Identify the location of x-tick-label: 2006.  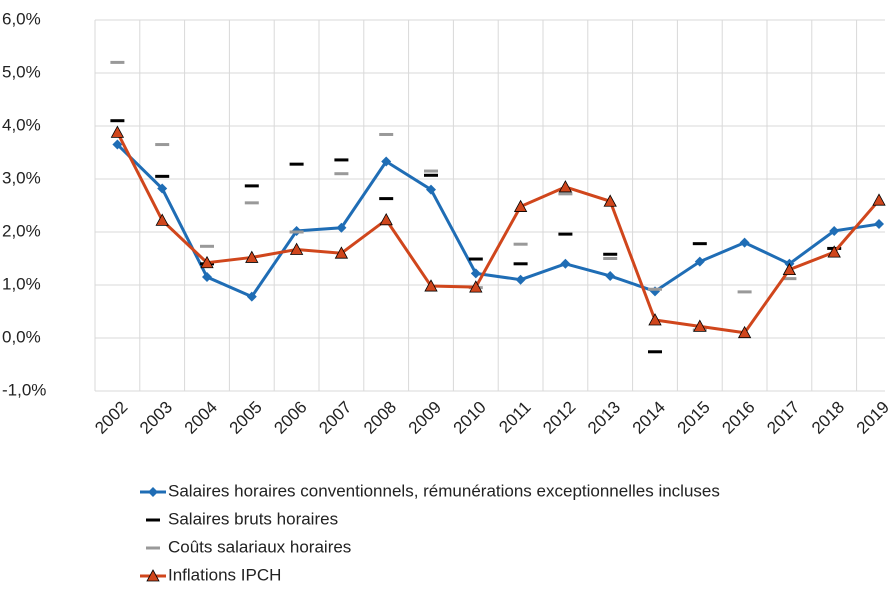
(290, 418).